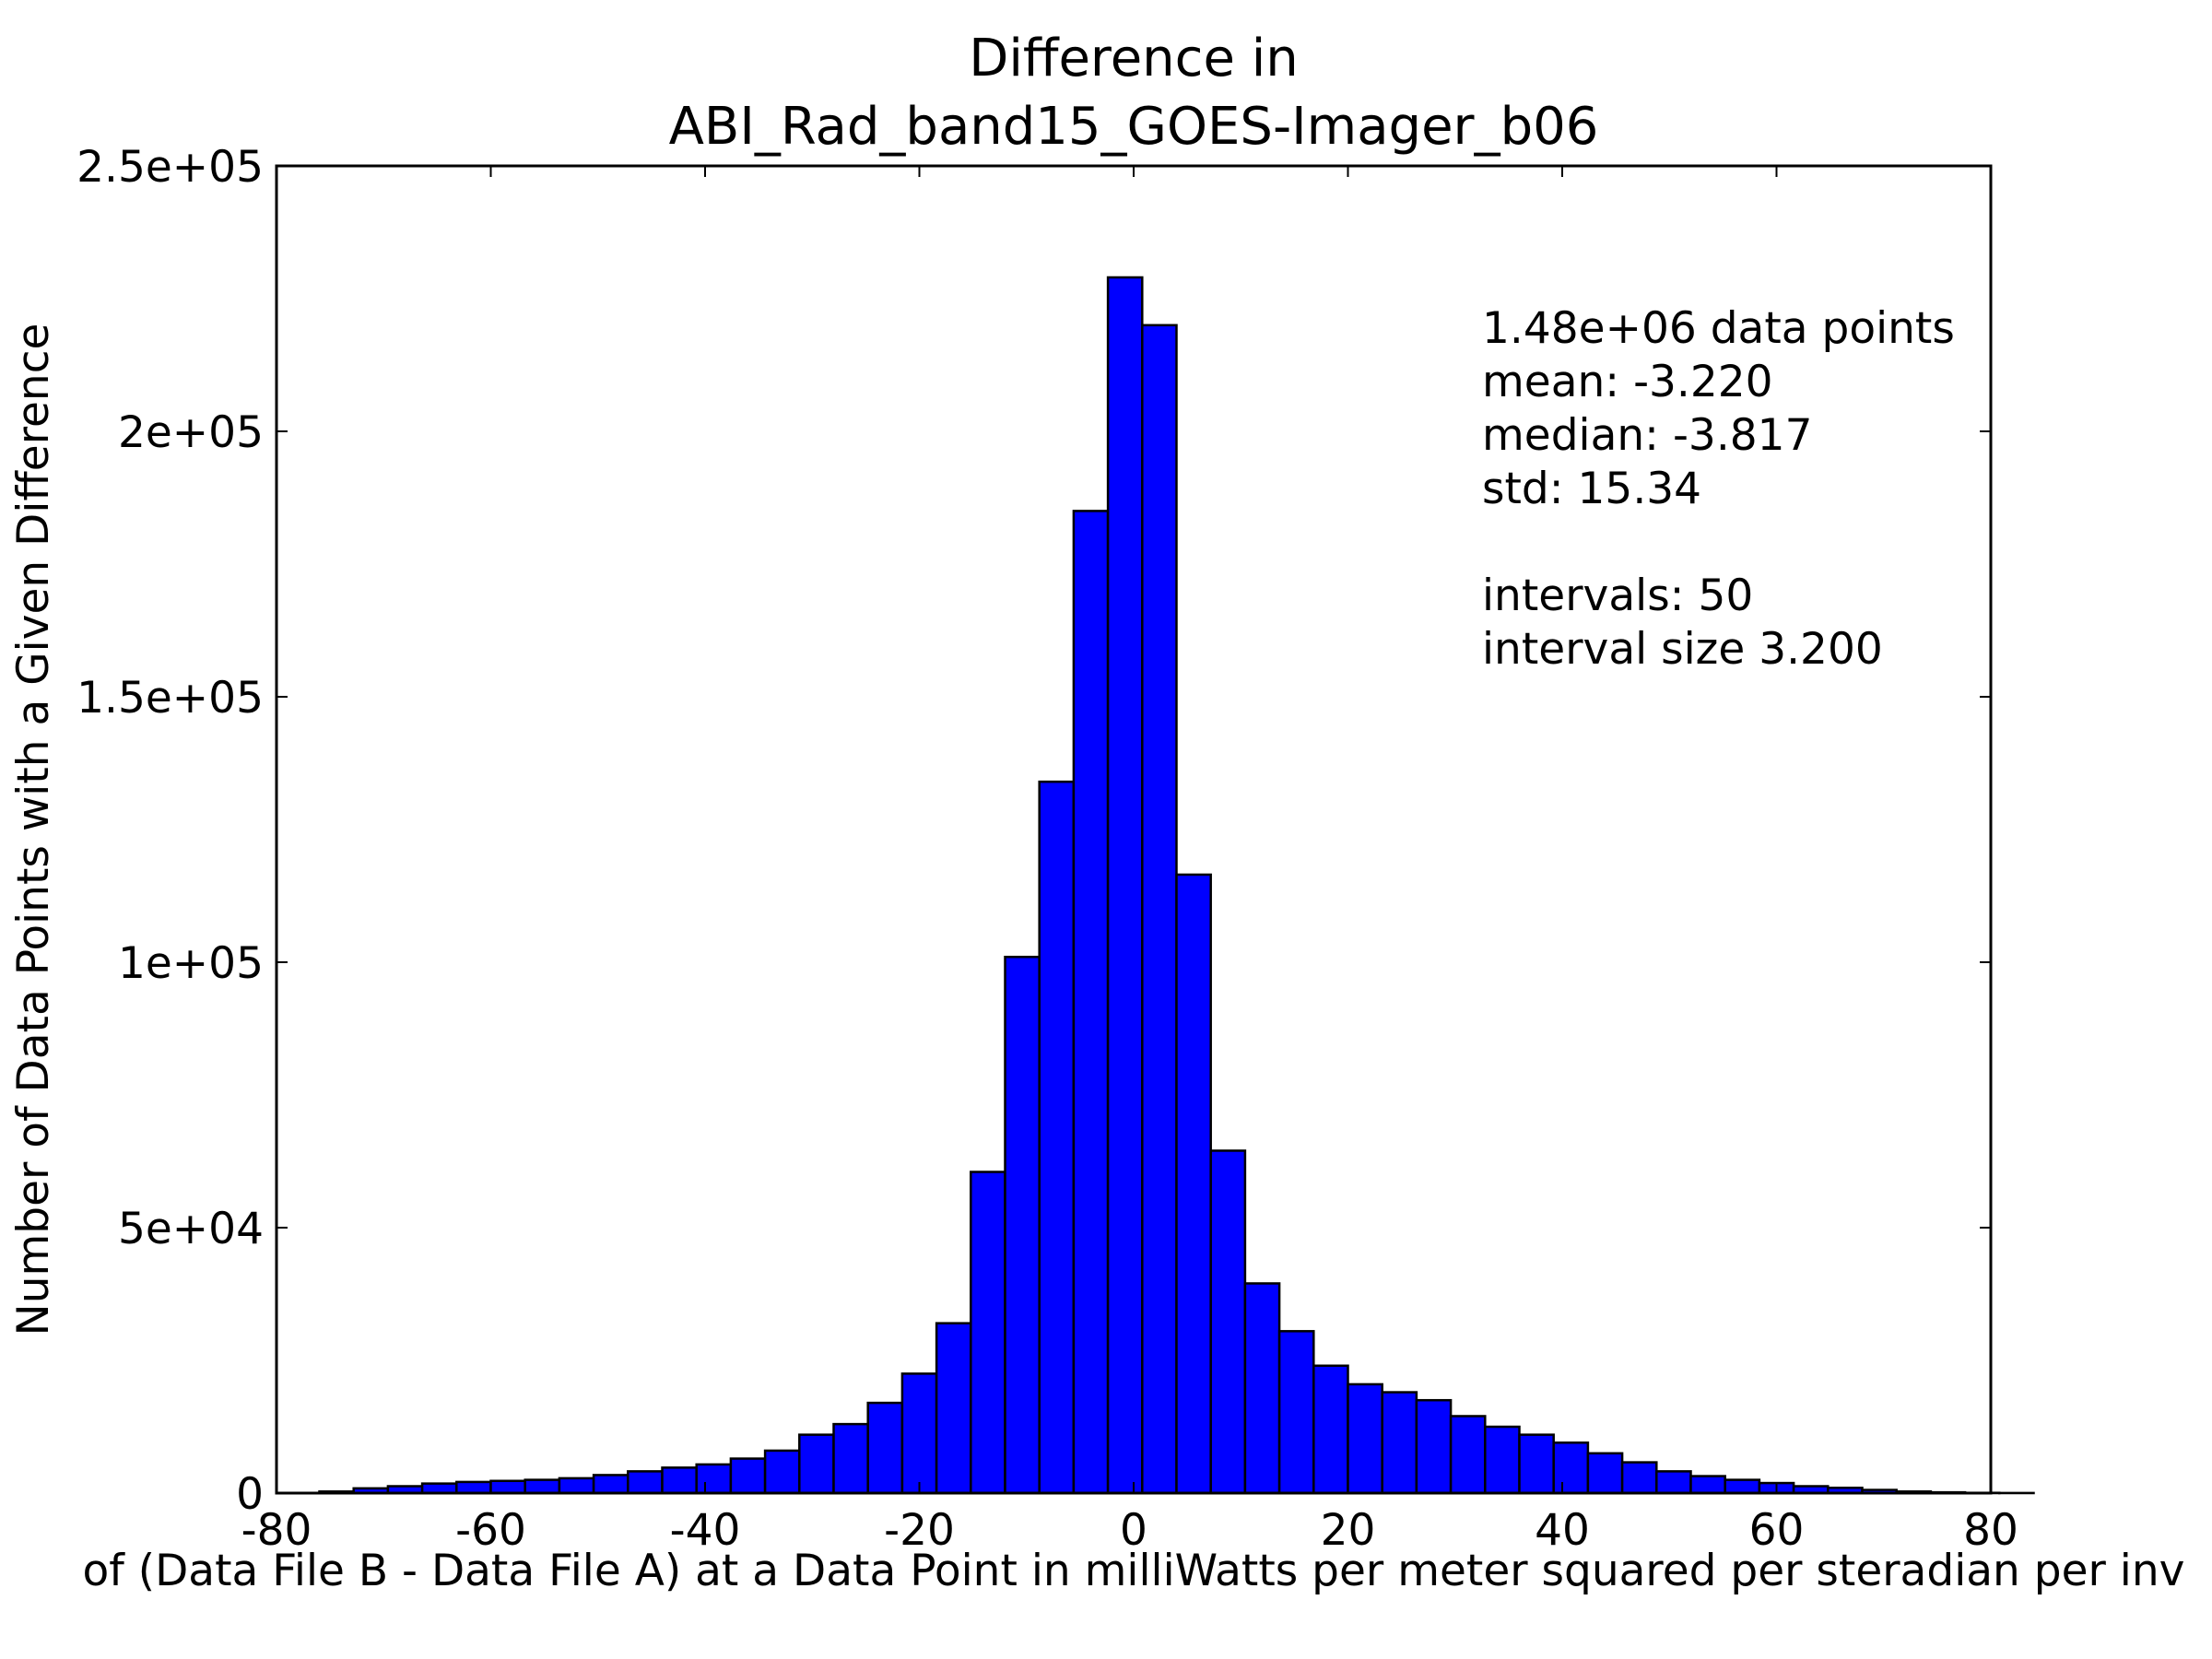 This screenshot has height=1659, width=2212. What do you see at coordinates (1990, 1530) in the screenshot?
I see `x-tick-label: 80` at bounding box center [1990, 1530].